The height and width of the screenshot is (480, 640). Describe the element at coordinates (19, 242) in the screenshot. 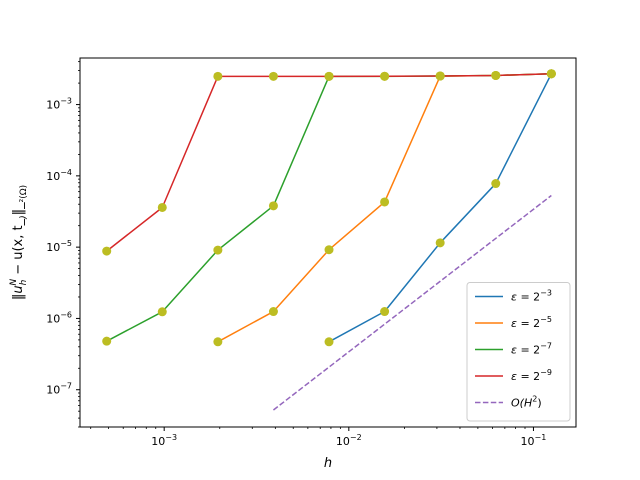

I see `y-axis-label: ‖uhN − u(x, t_)‖_²(Ω)` at that location.